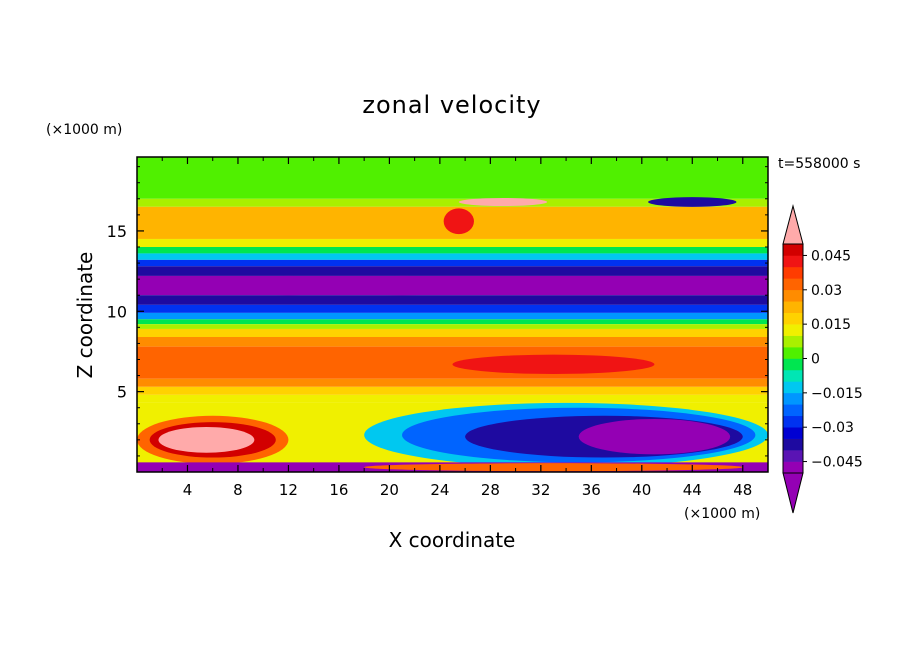 The width and height of the screenshot is (904, 654). What do you see at coordinates (117, 311) in the screenshot?
I see `y-tick-label-10: 10` at bounding box center [117, 311].